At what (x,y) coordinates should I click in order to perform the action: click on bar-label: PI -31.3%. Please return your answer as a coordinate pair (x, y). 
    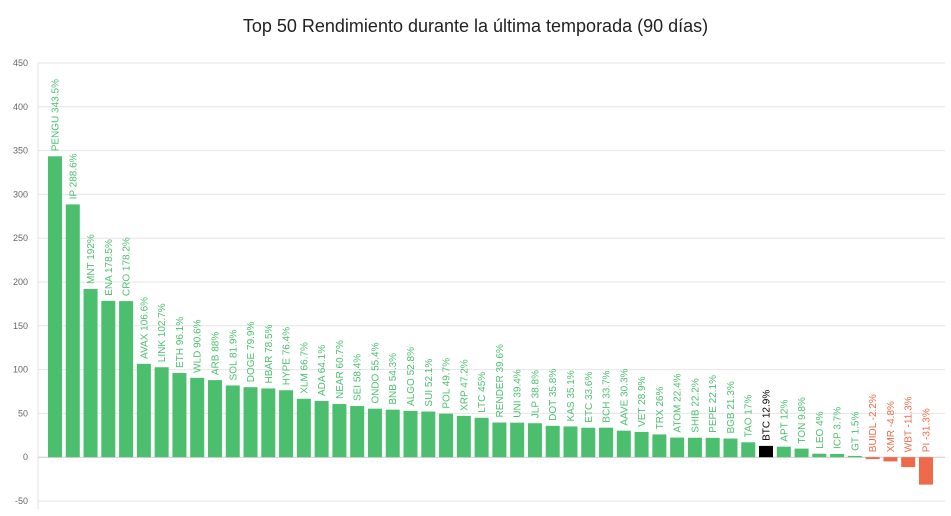
    Looking at the image, I should click on (927, 430).